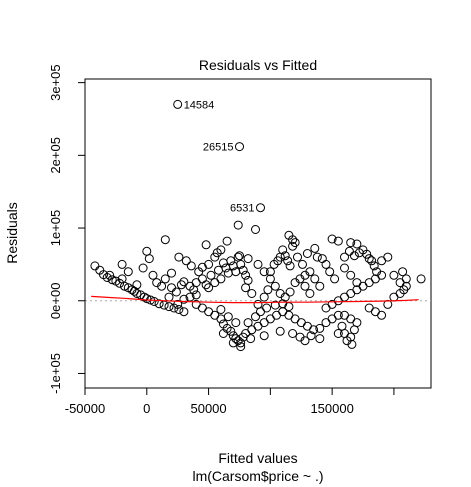 The width and height of the screenshot is (471, 487). Describe the element at coordinates (255, 299) in the screenshot. I see `smoother-line` at that location.